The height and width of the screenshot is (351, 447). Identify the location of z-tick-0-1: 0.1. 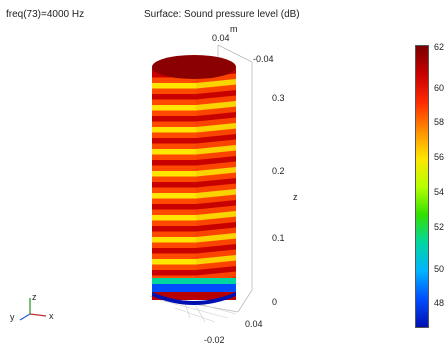
(278, 238).